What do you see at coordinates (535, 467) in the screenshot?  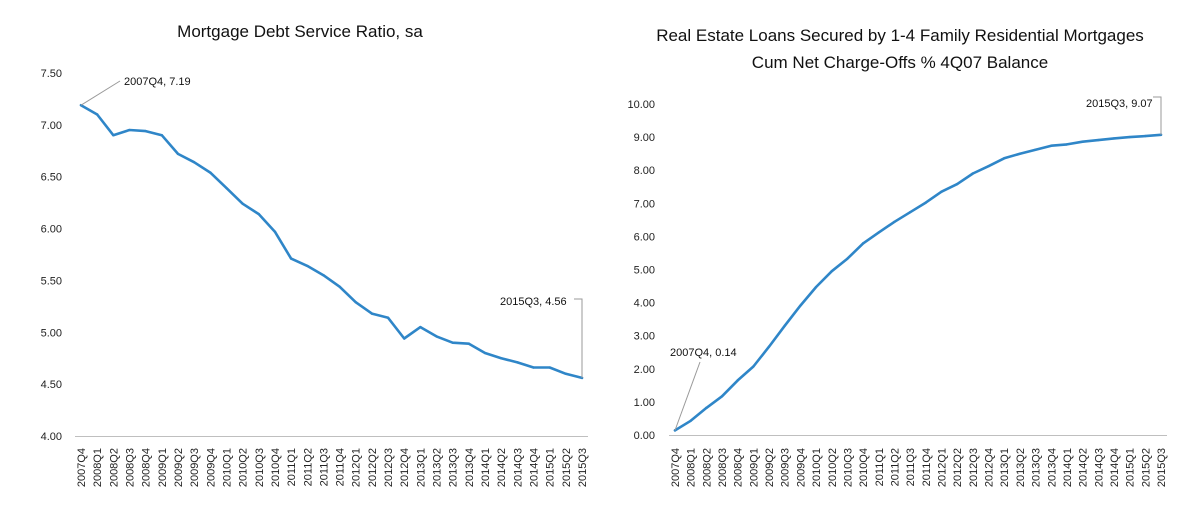 I see `x-tick-label: 2014Q4` at bounding box center [535, 467].